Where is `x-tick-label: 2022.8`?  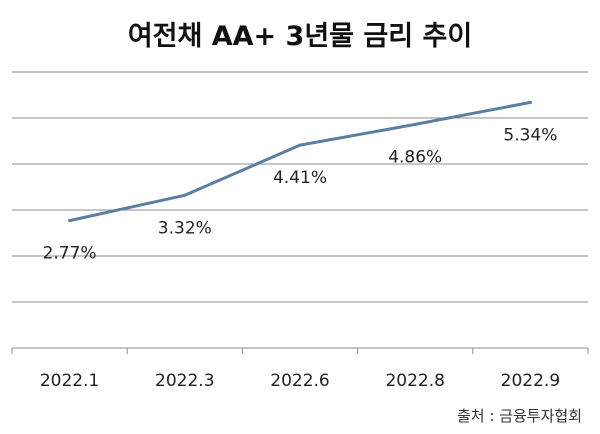
x-tick-label: 2022.8 is located at coordinates (414, 381).